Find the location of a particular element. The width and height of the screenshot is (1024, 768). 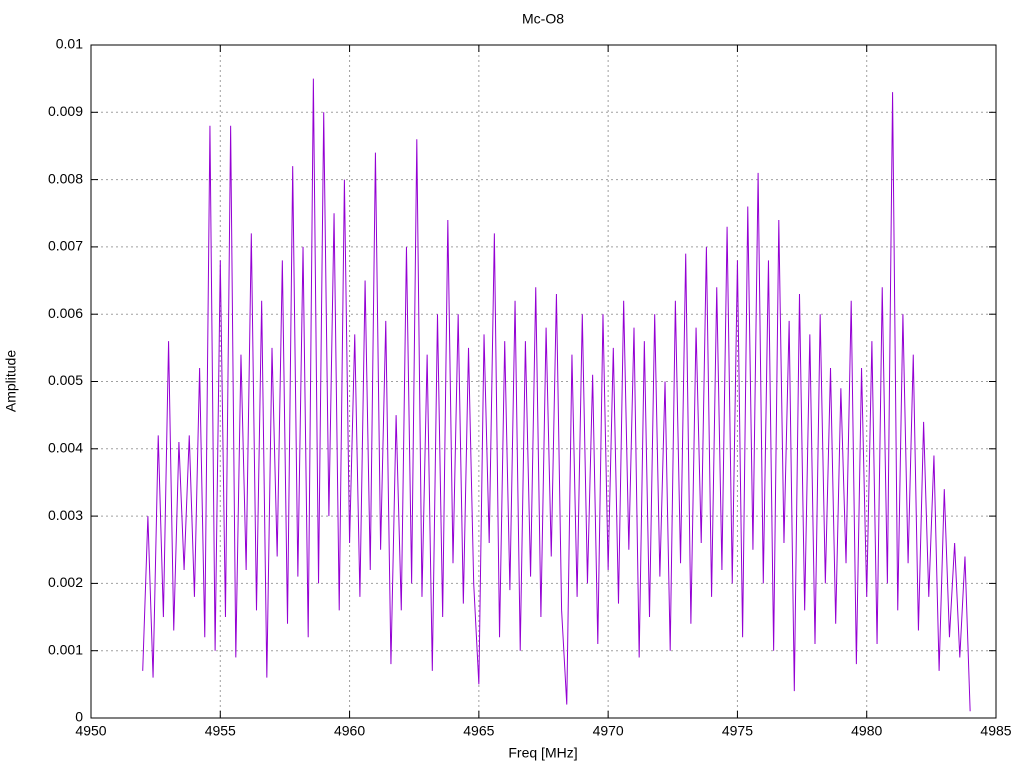

chart-title: Mc-O8 is located at coordinates (543, 19).